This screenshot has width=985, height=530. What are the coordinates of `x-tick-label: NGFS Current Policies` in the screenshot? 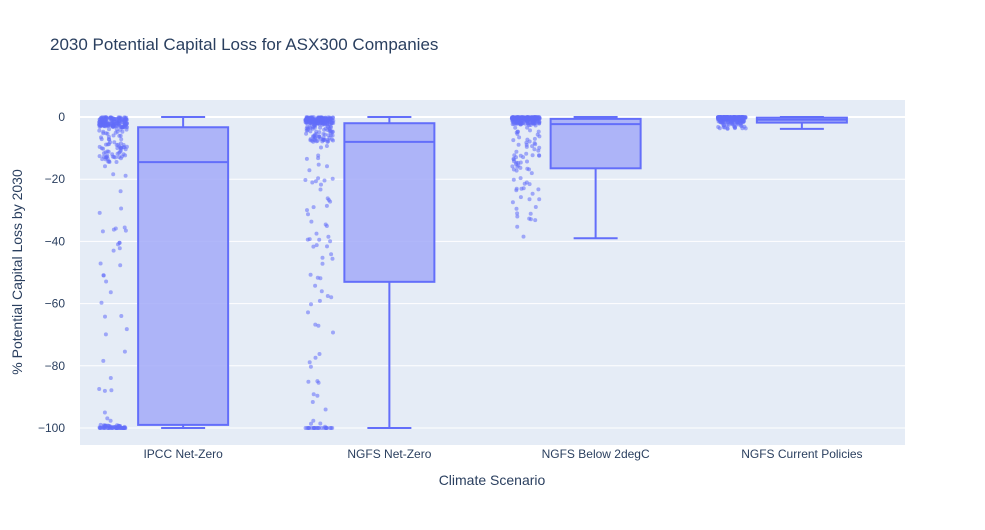 It's located at (801, 454).